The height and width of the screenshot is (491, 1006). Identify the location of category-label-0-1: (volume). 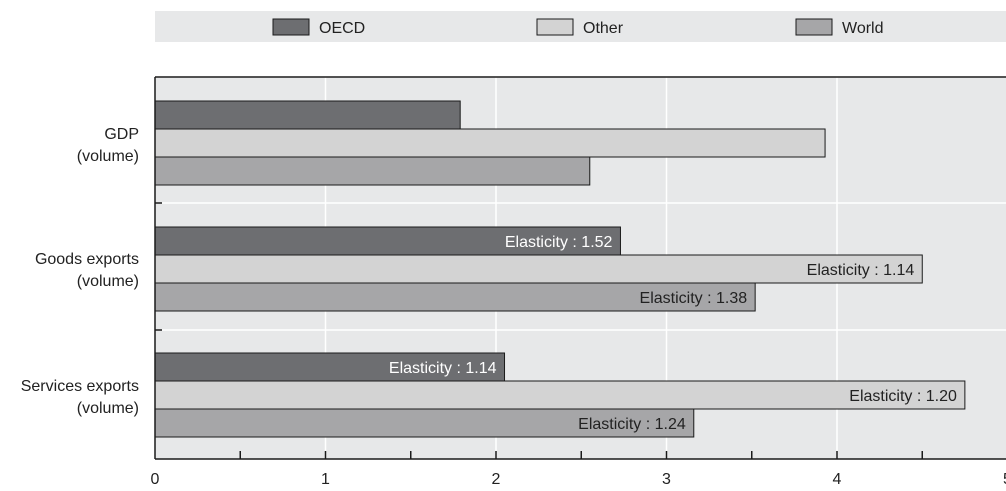
(108, 156).